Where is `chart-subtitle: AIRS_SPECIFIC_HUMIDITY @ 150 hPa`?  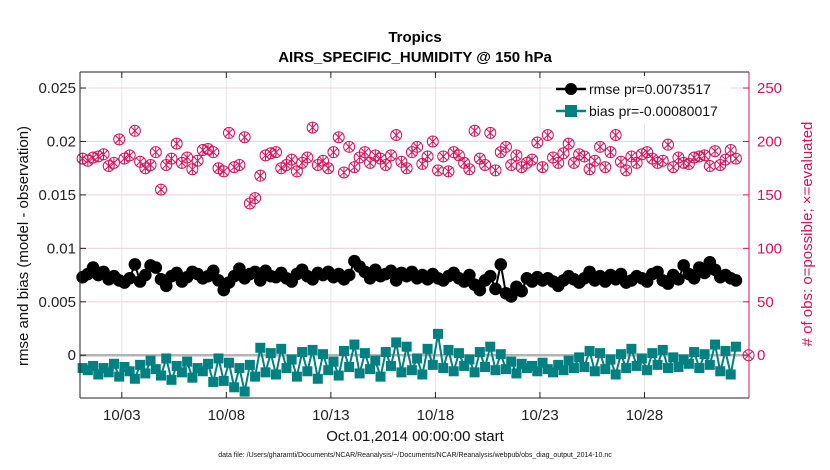
chart-subtitle: AIRS_SPECIFIC_HUMIDITY @ 150 hPa is located at coordinates (415, 57).